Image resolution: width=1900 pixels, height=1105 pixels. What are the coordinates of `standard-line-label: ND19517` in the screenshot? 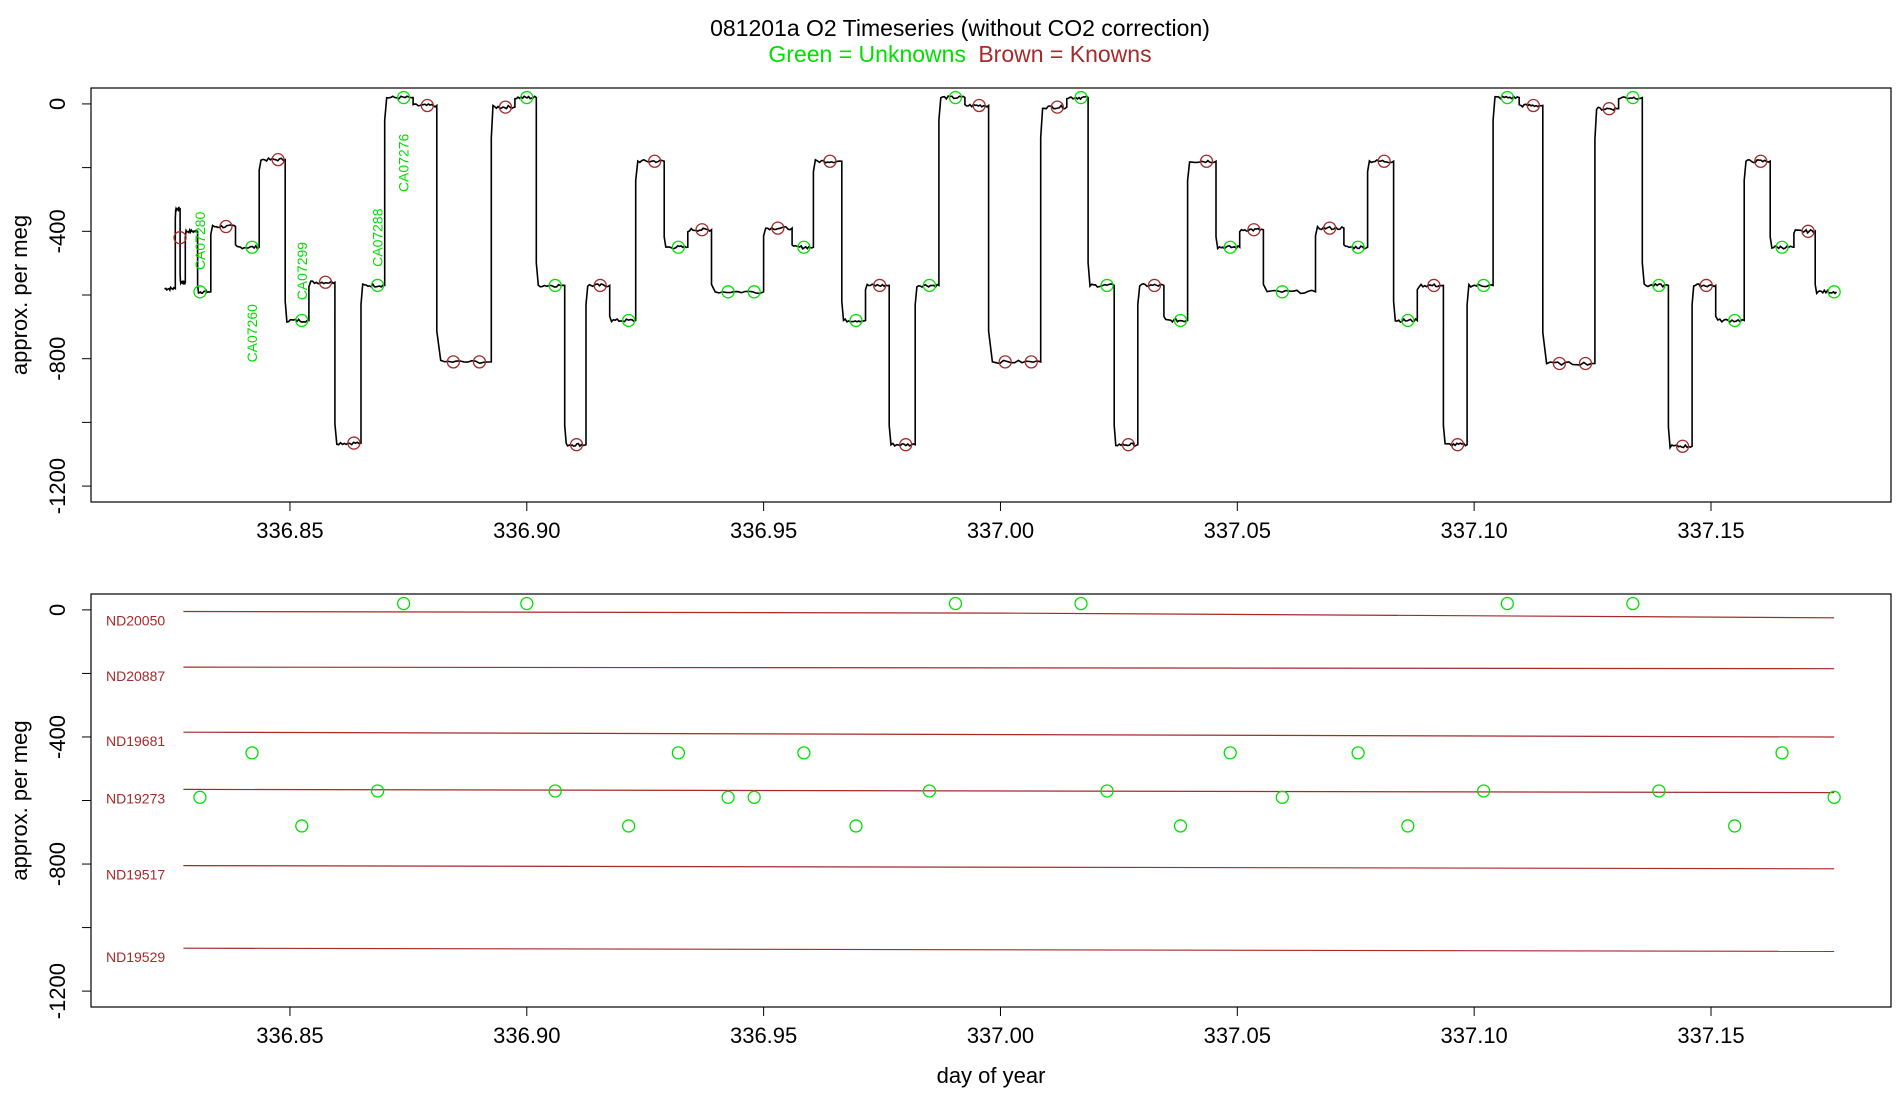 It's located at (135, 875).